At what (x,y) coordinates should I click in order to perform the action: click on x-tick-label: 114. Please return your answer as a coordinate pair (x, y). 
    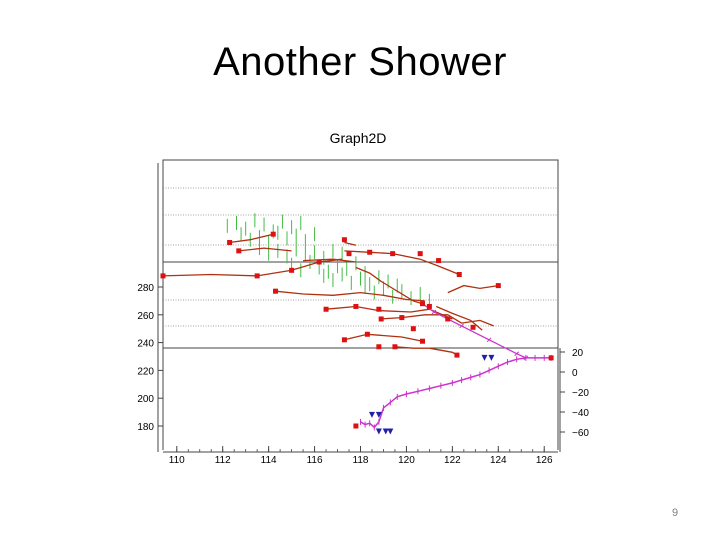
    Looking at the image, I should click on (269, 460).